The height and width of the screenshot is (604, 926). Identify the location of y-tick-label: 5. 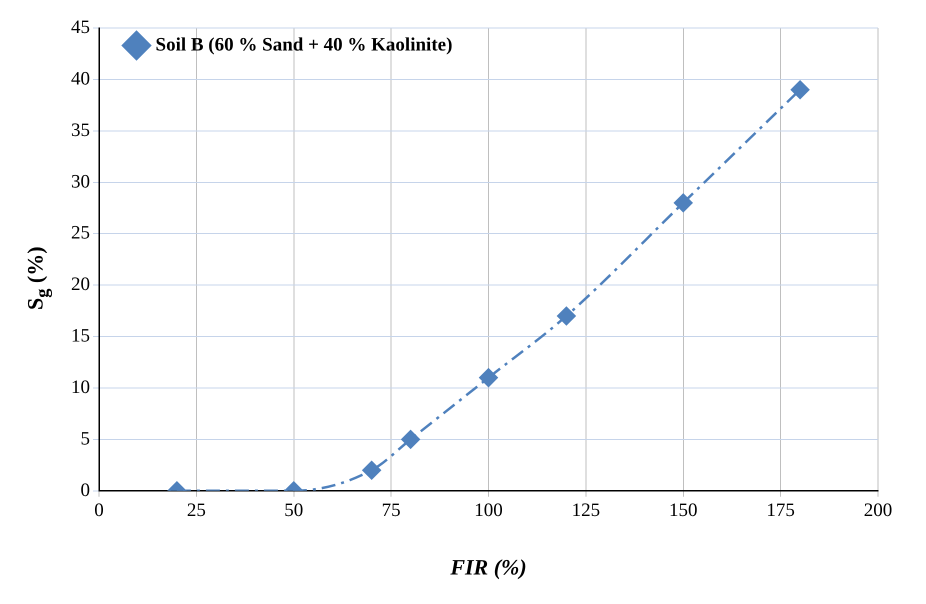
(85, 439).